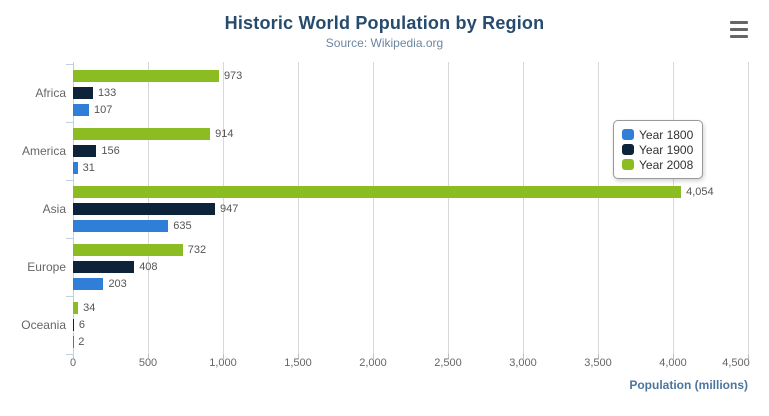 The width and height of the screenshot is (769, 416). I want to click on x-axis-tick-label: 2,000, so click(373, 363).